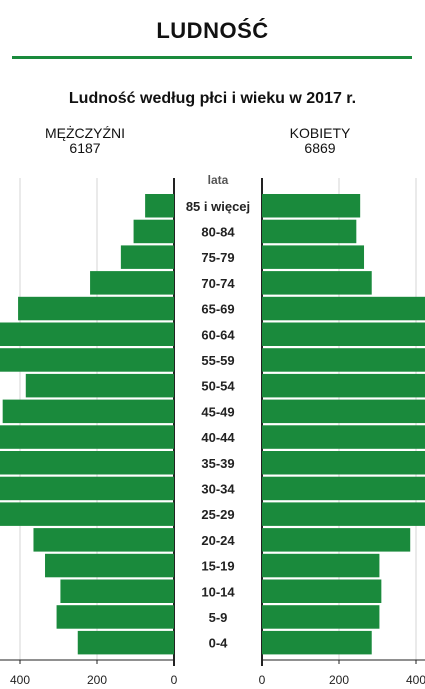 The height and width of the screenshot is (689, 425). What do you see at coordinates (85, 148) in the screenshot?
I see `men-total: 6187` at bounding box center [85, 148].